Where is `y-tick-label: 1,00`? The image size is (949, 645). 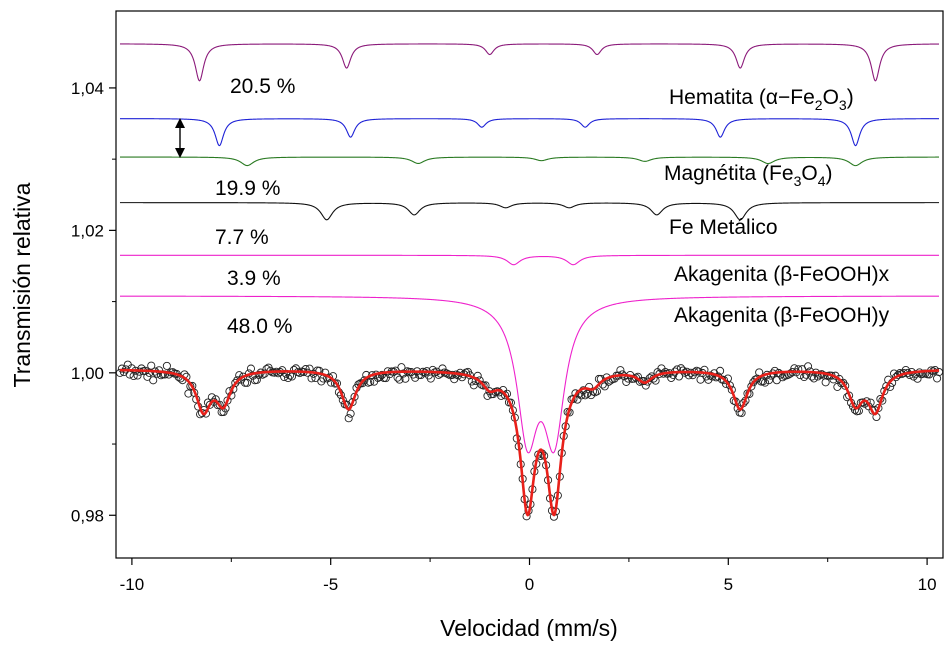 y-tick-label: 1,00 is located at coordinates (87, 373).